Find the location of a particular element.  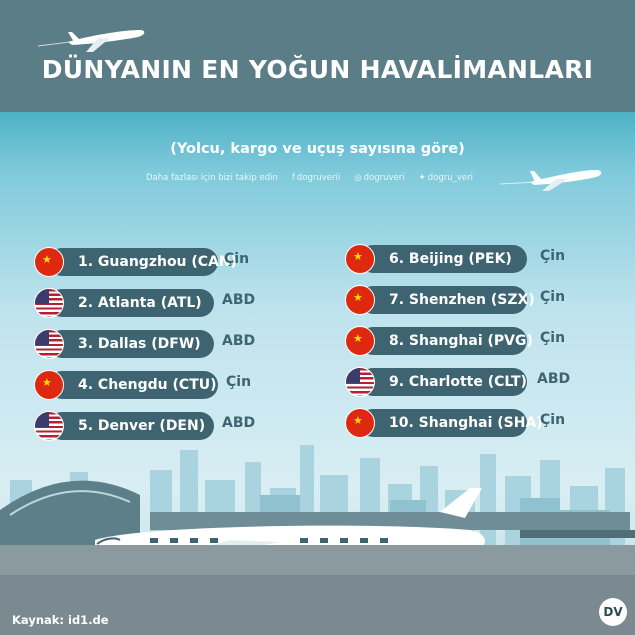

instagram-link: ◎ dogruveri is located at coordinates (379, 178).